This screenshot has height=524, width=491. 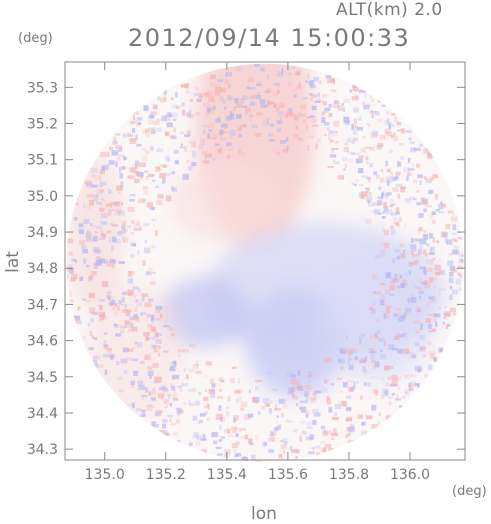 What do you see at coordinates (42, 269) in the screenshot?
I see `y-tick-label: 34.8` at bounding box center [42, 269].